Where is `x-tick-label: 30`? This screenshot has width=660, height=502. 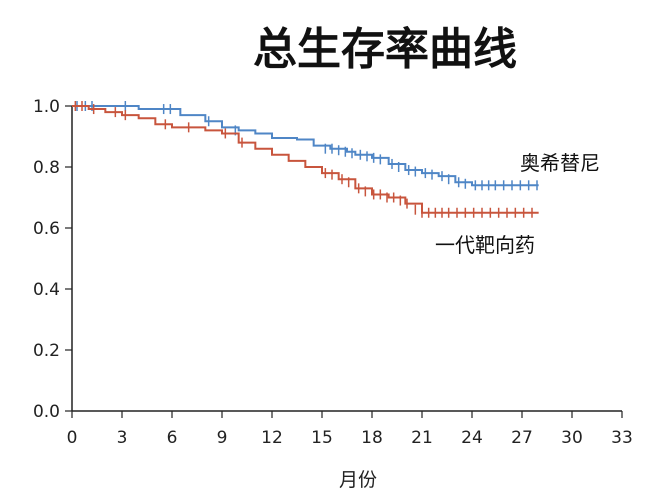
x-tick-label: 30 is located at coordinates (572, 438).